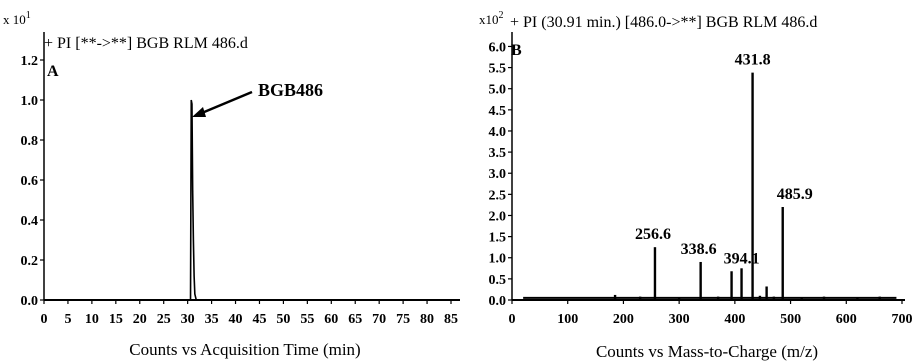 The height and width of the screenshot is (361, 921). What do you see at coordinates (67, 319) in the screenshot?
I see `panel-a-x-tick-label: 5` at bounding box center [67, 319].